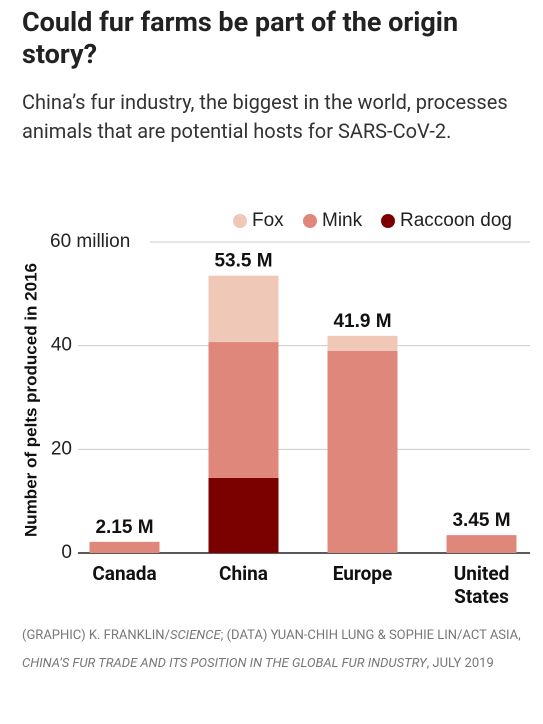  I want to click on y-axis-label: Number of pelts produced in 2016, so click(30, 400).